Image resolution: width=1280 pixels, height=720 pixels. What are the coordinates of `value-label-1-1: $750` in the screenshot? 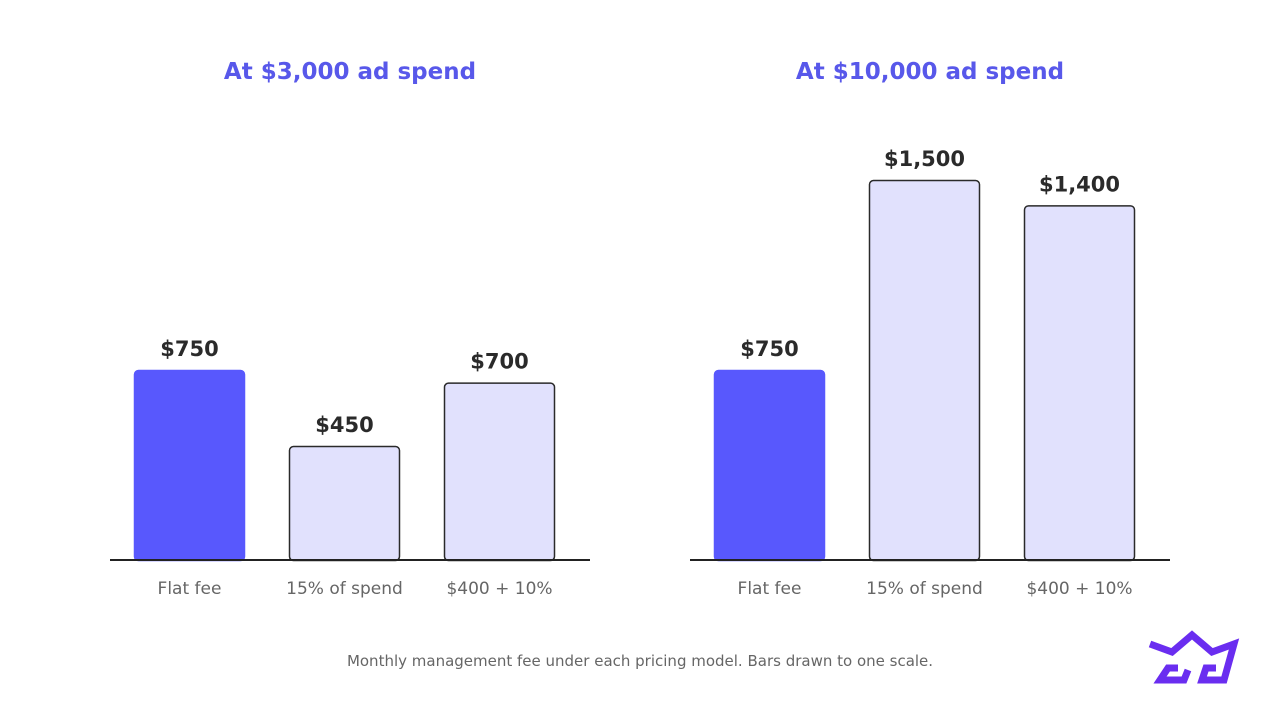 It's located at (189, 349).